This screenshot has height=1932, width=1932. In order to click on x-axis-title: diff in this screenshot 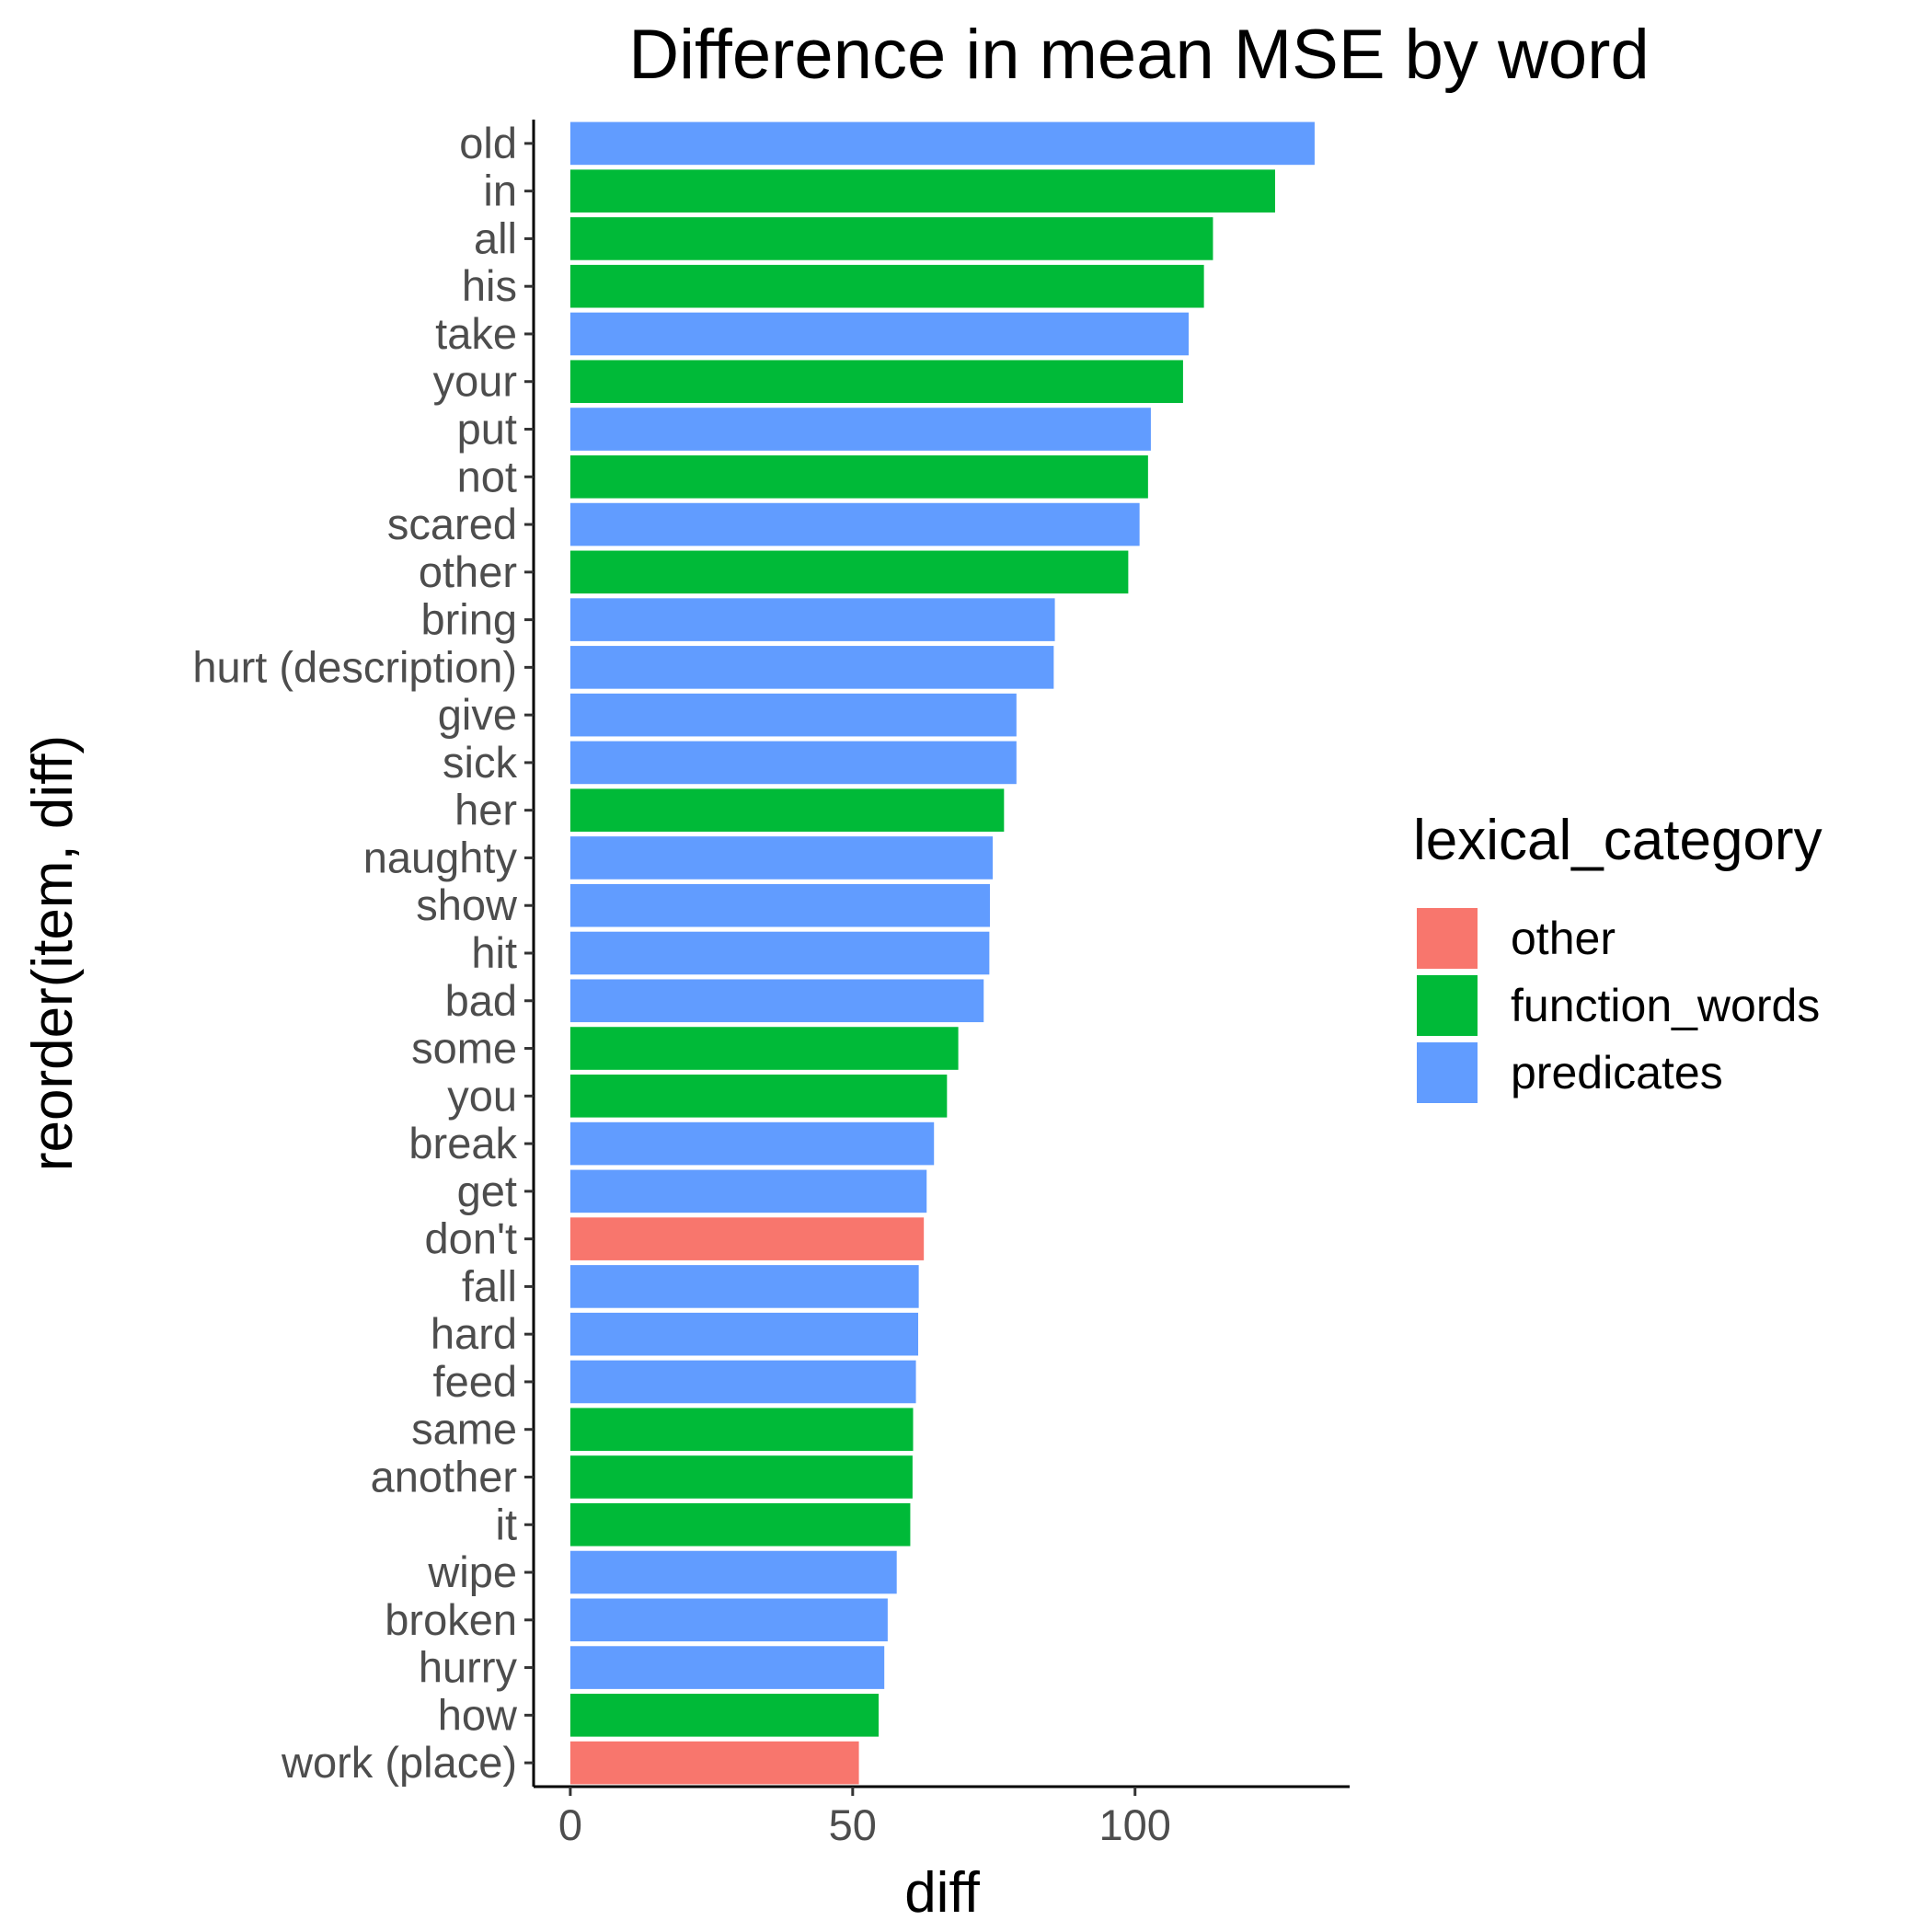, I will do `click(942, 1893)`.